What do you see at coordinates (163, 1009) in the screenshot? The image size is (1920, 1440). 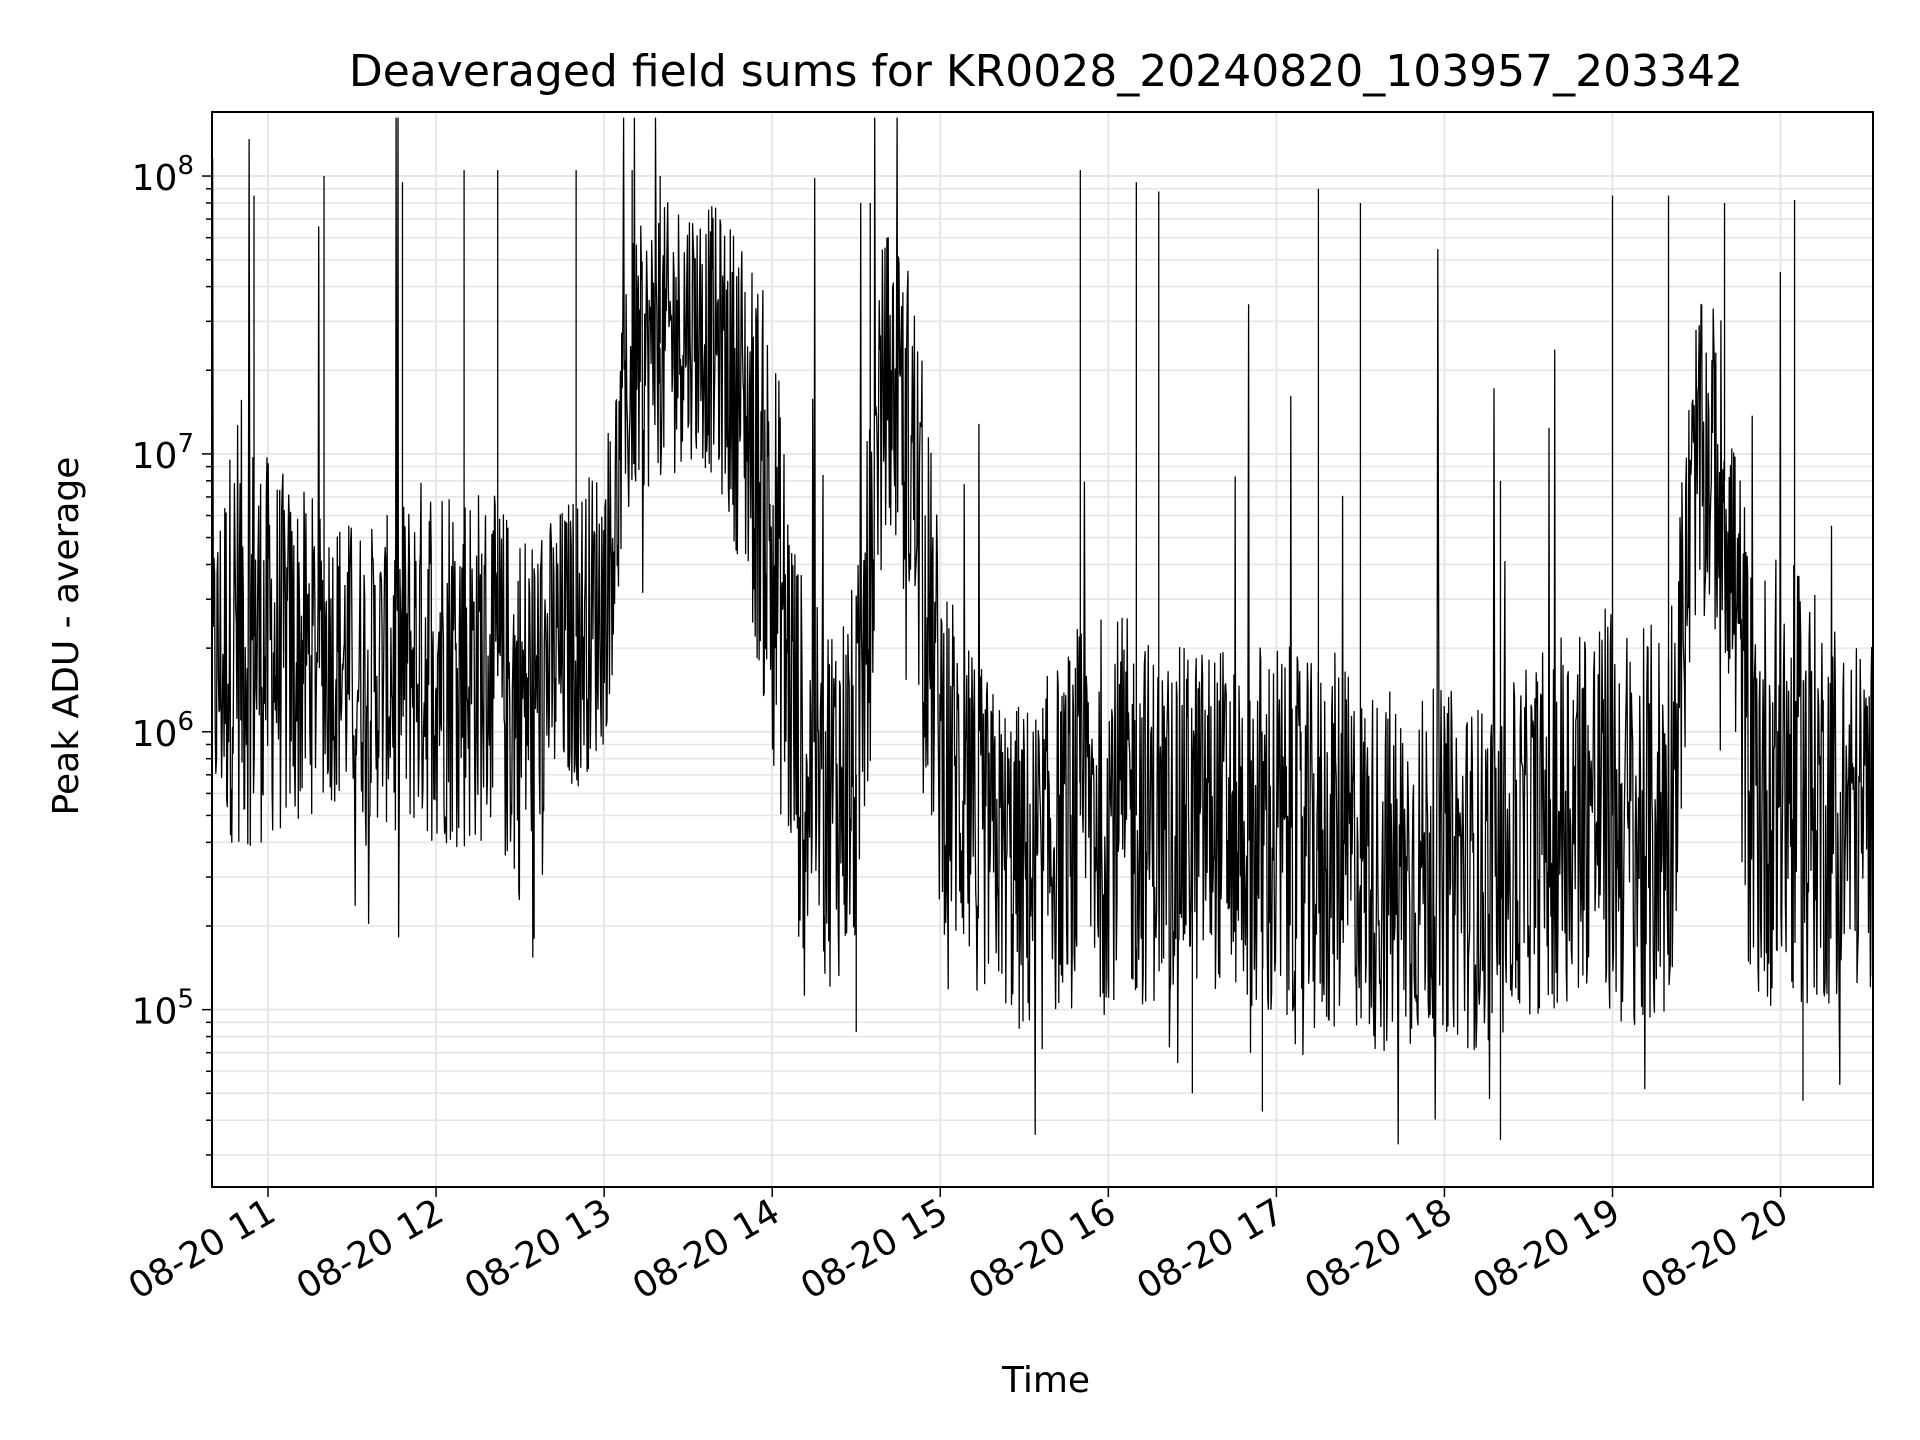 I see `y-tick-label: 10⁵` at bounding box center [163, 1009].